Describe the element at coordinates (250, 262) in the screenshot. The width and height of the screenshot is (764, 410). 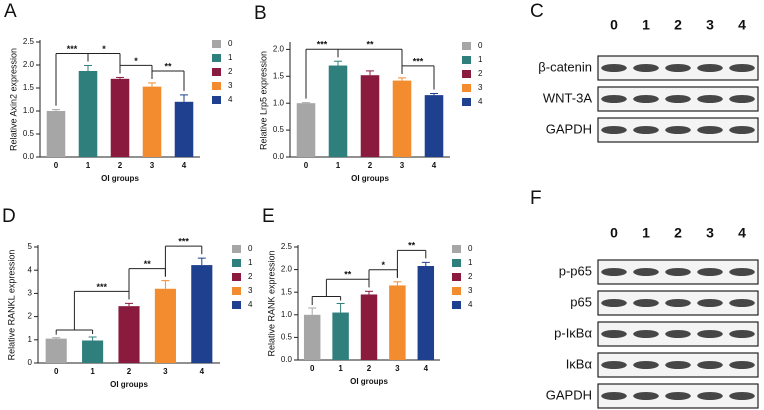
I see `legend-label: 1` at that location.